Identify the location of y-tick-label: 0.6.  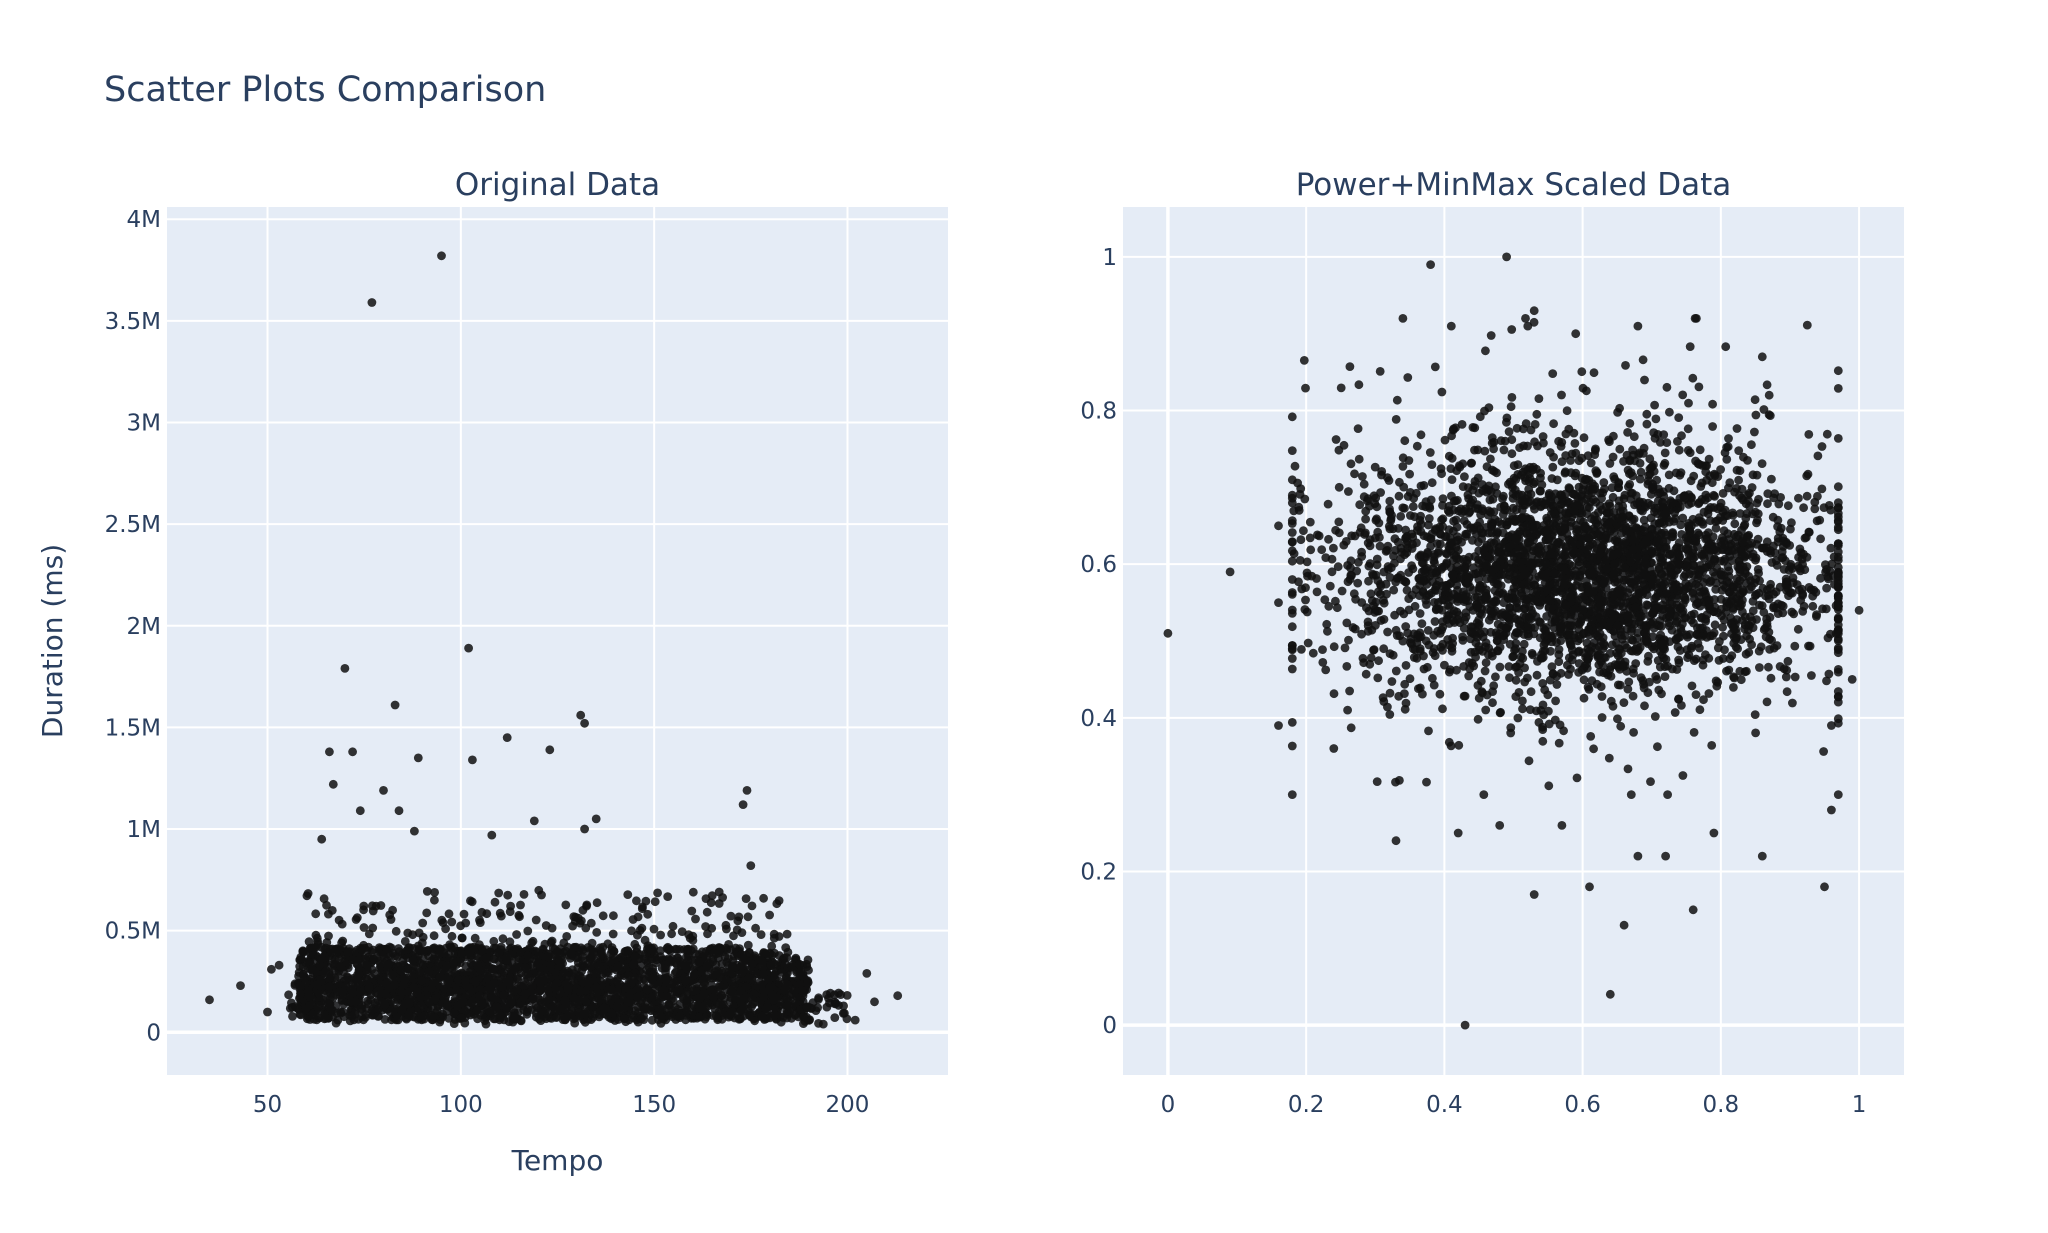
(1098, 565).